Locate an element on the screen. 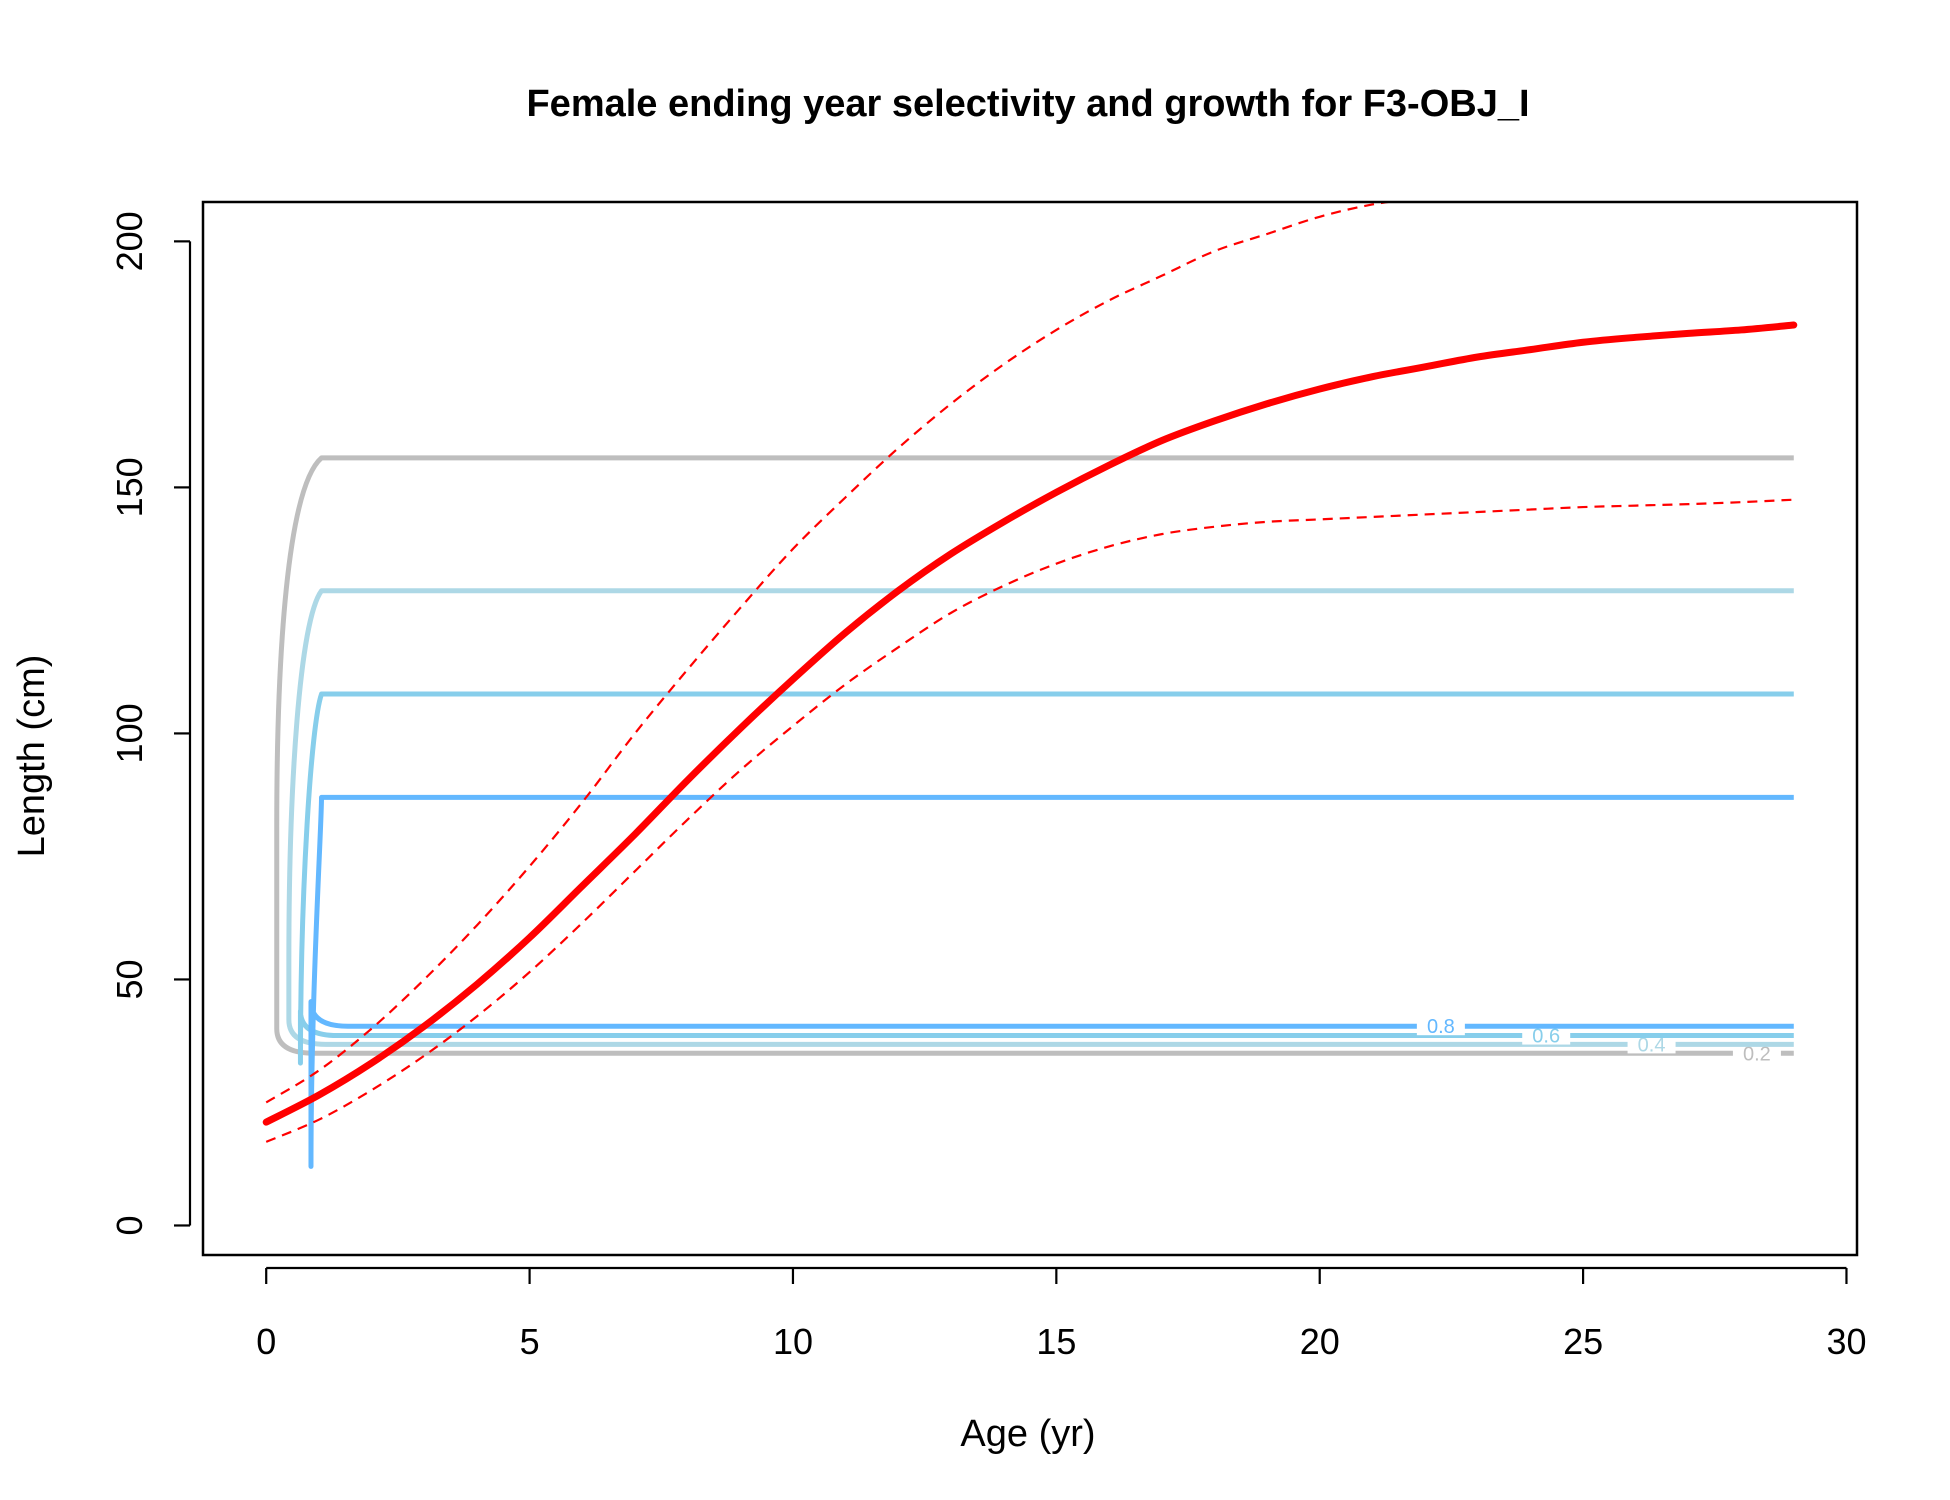 The width and height of the screenshot is (1950, 1500). y-tick-label: 200 is located at coordinates (129, 241).